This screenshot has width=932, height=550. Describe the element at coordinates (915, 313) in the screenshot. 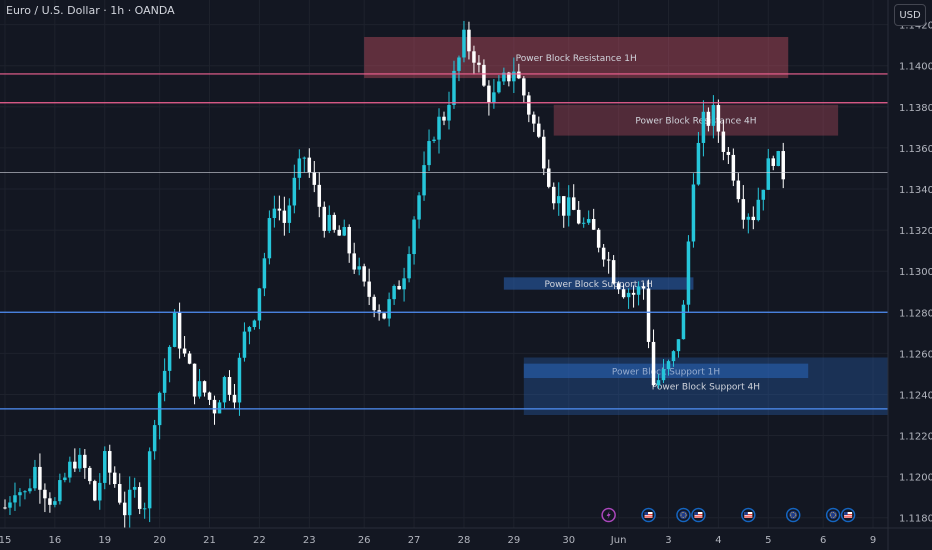

I see `y-tick-label: 1.12800` at that location.